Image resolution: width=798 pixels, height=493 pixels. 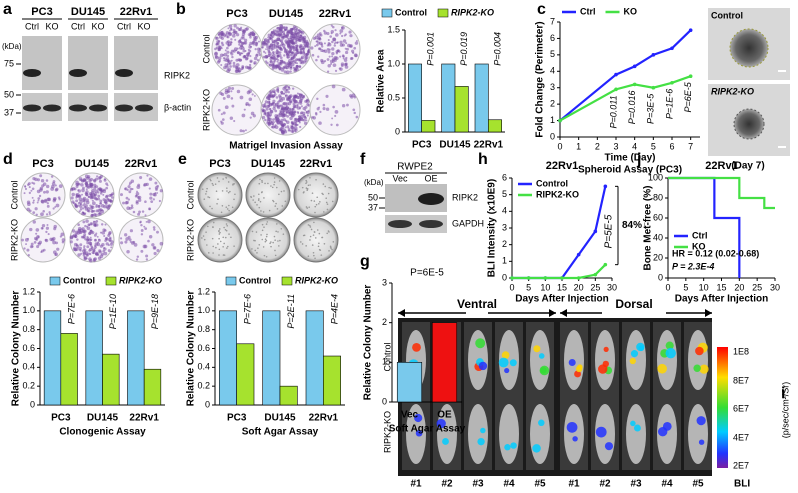 What do you see at coordinates (136, 12) in the screenshot?
I see `cell-line-label: 22Rv1` at bounding box center [136, 12].